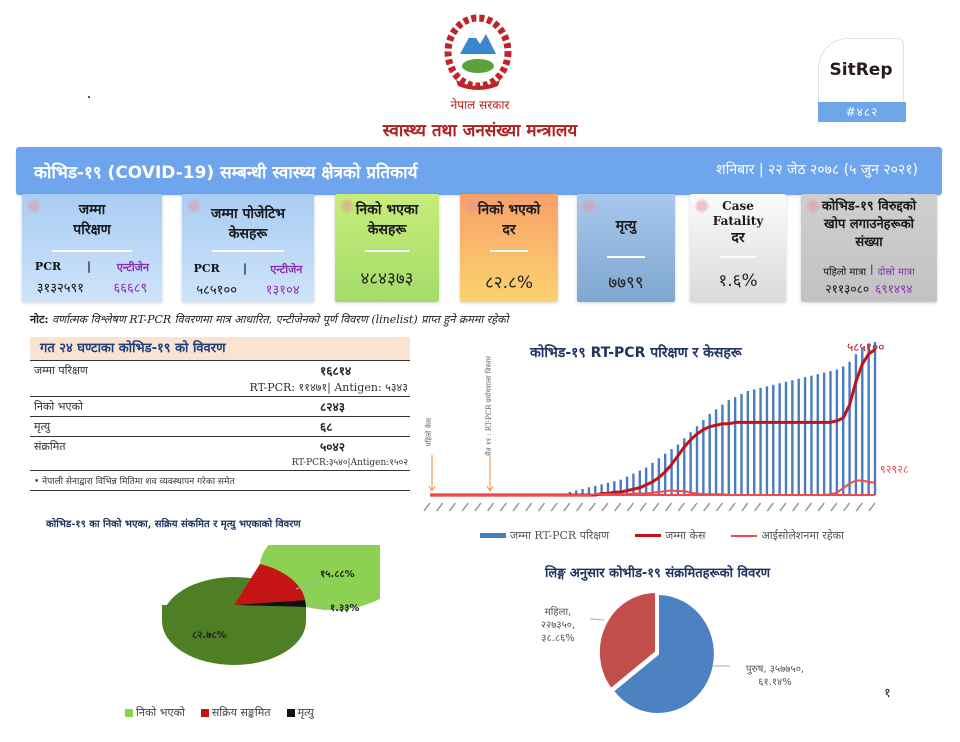  What do you see at coordinates (861, 70) in the screenshot?
I see `sitrep-label: SitRep` at bounding box center [861, 70].